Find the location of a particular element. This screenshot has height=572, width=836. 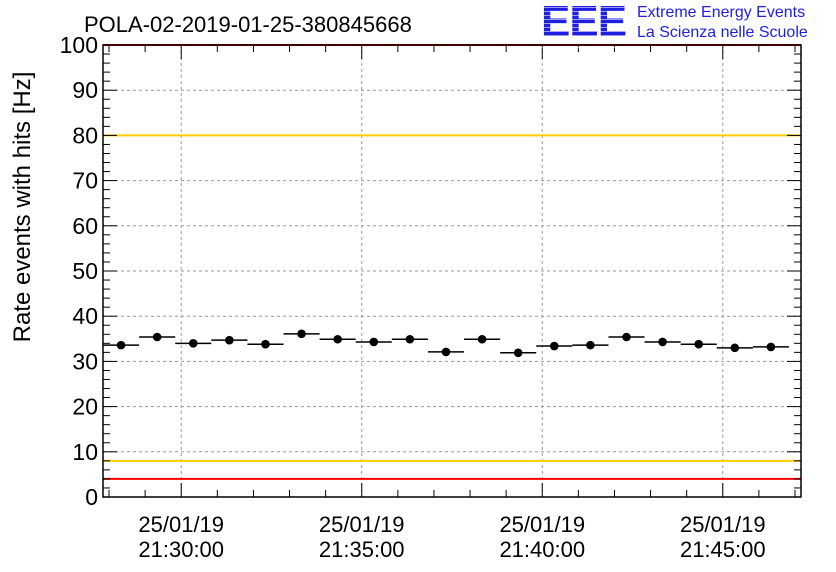

chart-title: POLA-02-2019-01-25-380845668 is located at coordinates (248, 24).